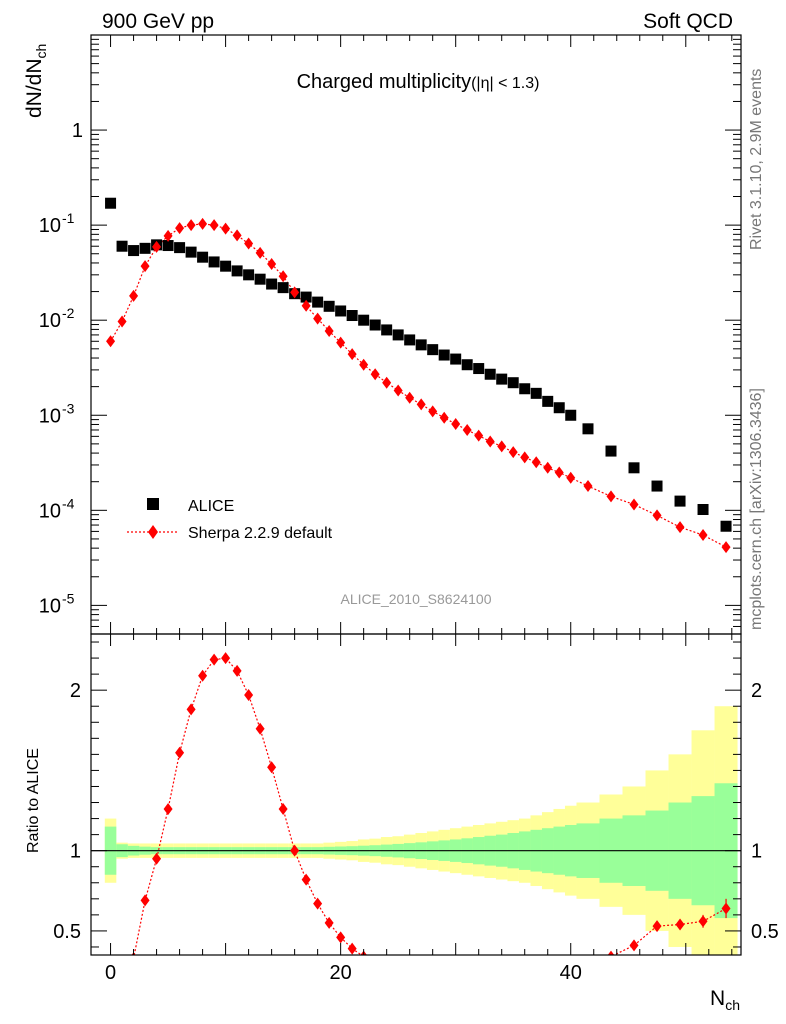 The image size is (786, 1024). Describe the element at coordinates (68, 598) in the screenshot. I see `y-tick-exponent: -5` at that location.